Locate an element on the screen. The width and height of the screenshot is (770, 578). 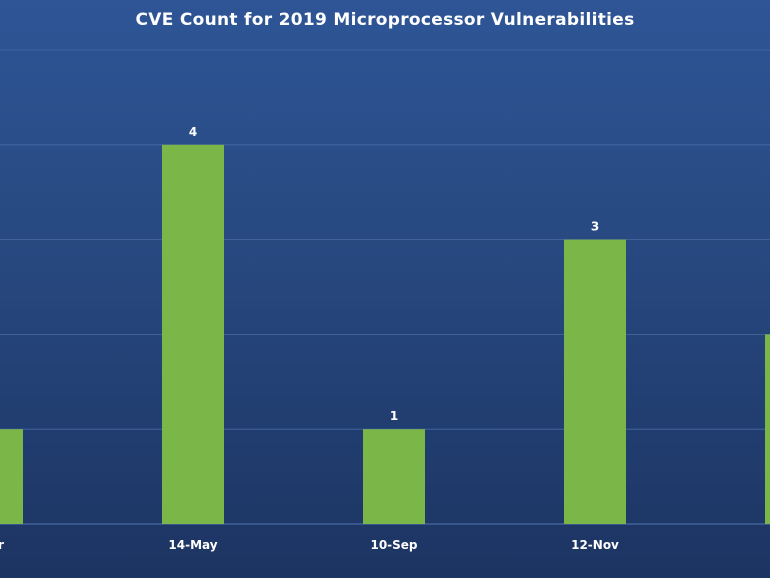
x-tick-label: Apr is located at coordinates (2, 545).